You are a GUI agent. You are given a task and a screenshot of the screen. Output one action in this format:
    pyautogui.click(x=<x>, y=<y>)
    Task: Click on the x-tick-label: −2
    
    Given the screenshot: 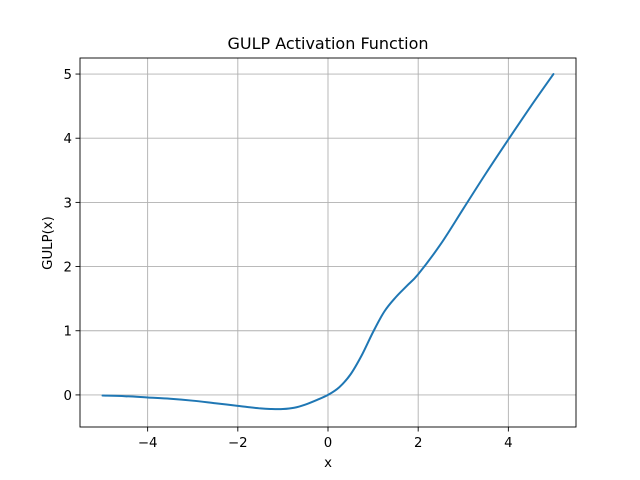 What is the action you would take?
    pyautogui.click(x=238, y=443)
    